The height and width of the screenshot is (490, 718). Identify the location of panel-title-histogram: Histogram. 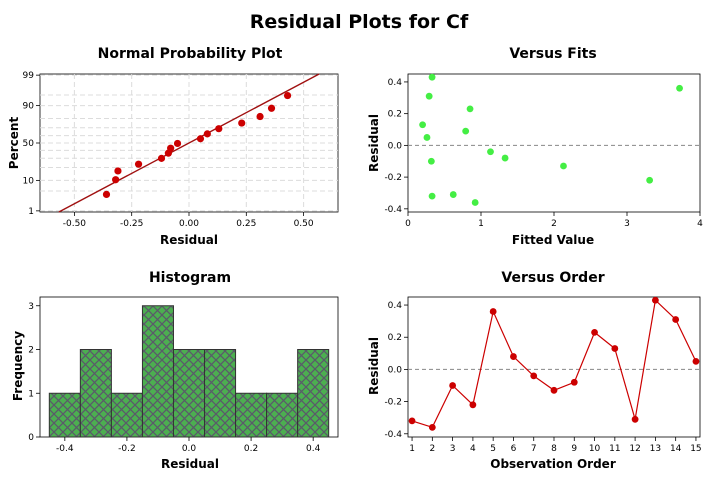
(190, 278).